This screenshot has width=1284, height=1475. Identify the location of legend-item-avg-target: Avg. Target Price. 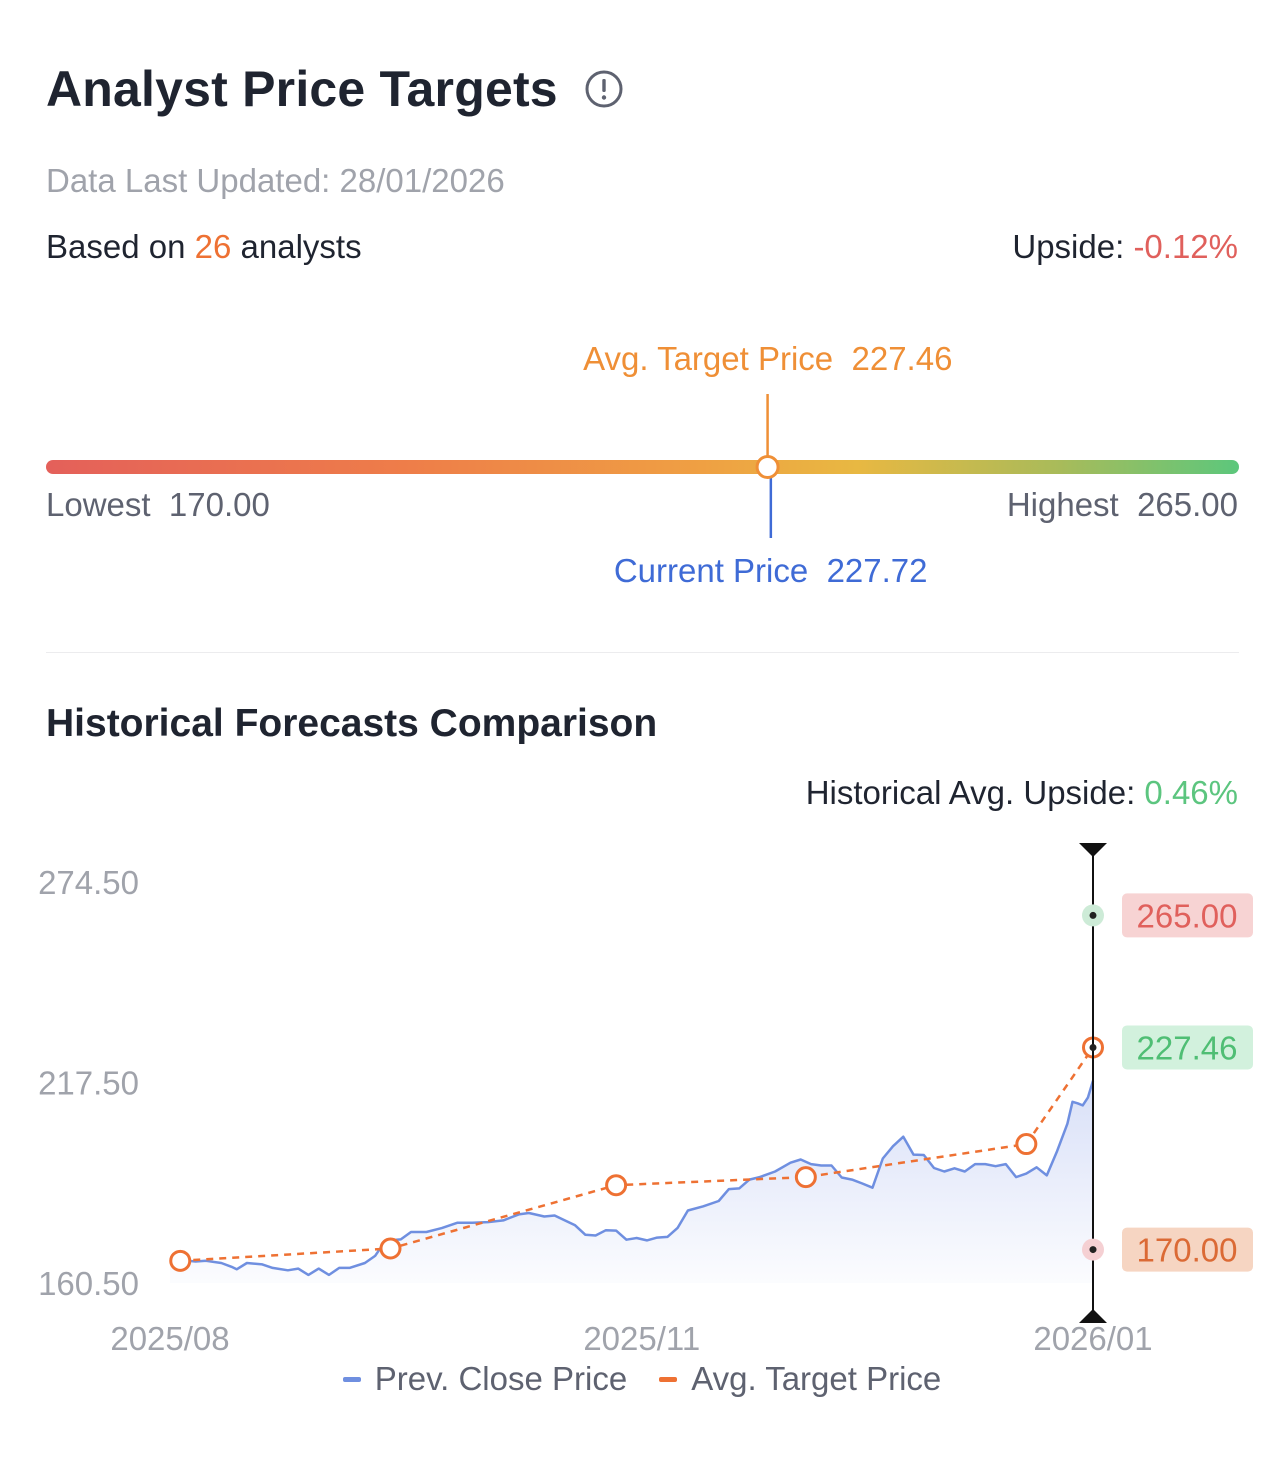
(800, 1379).